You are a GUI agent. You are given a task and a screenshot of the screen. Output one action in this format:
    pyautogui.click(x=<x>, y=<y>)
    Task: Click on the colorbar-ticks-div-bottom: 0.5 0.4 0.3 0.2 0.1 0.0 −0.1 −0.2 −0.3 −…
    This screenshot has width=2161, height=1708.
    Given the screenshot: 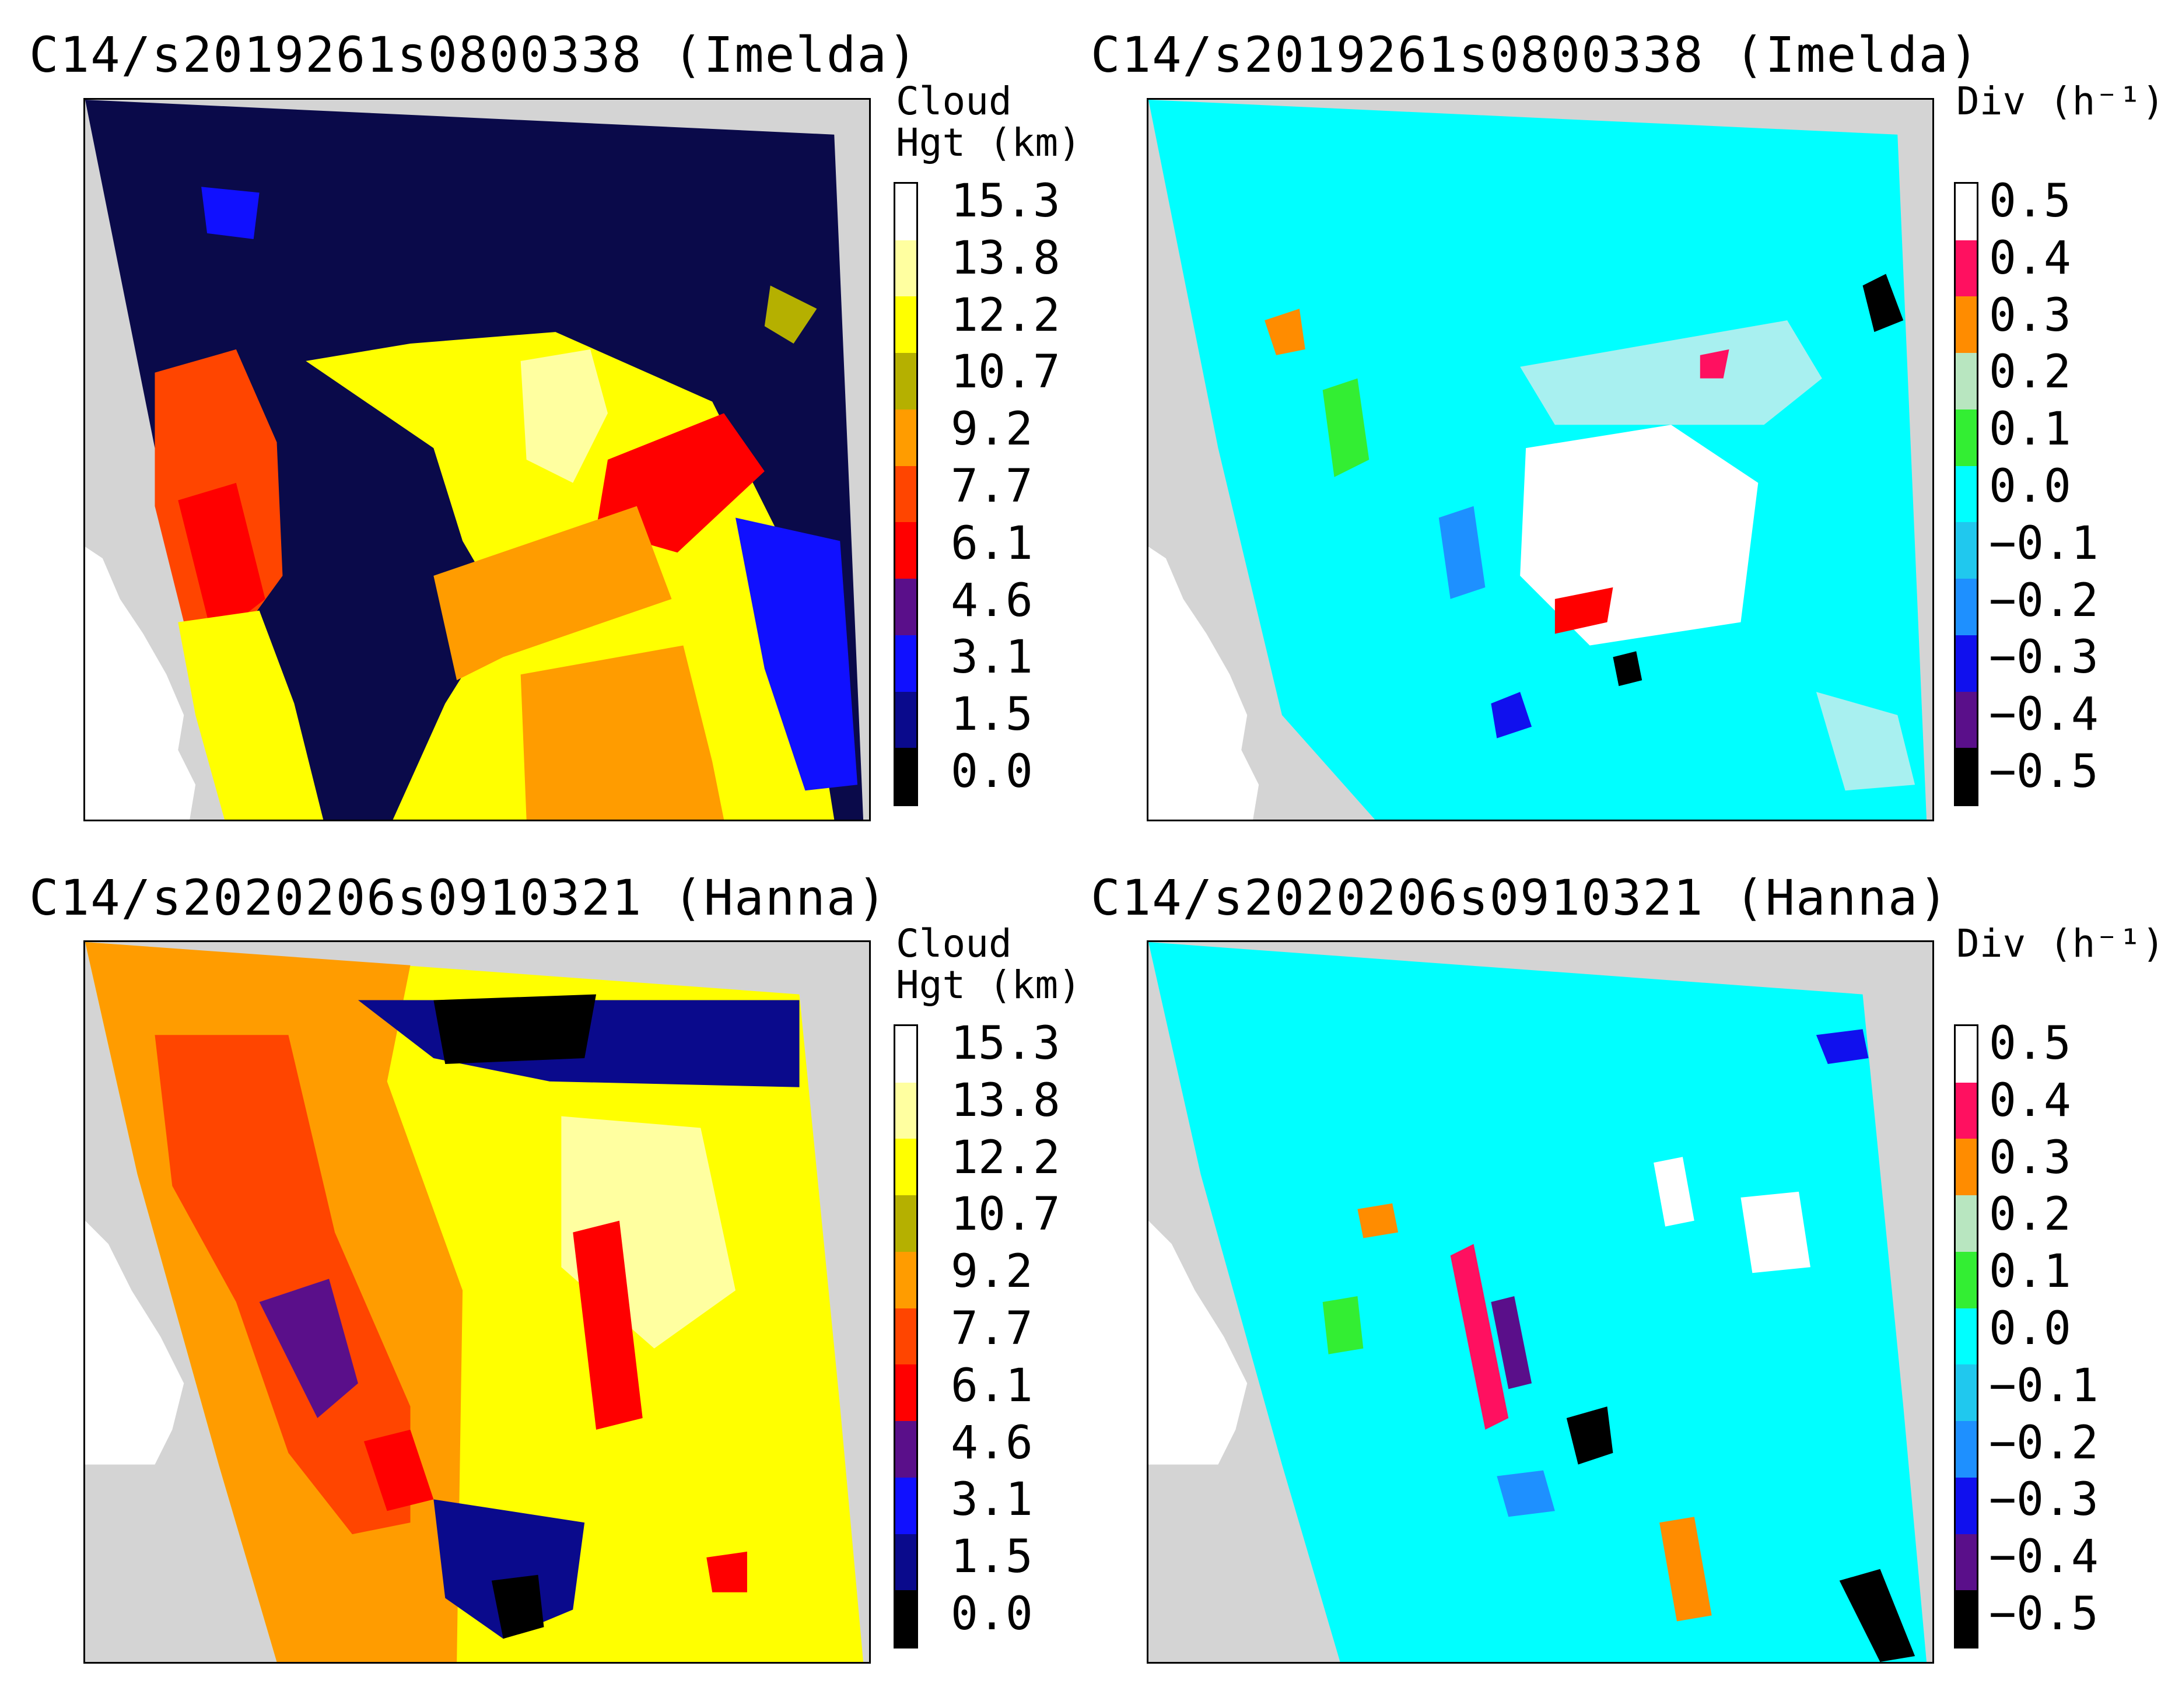 What is the action you would take?
    pyautogui.click(x=2044, y=1329)
    